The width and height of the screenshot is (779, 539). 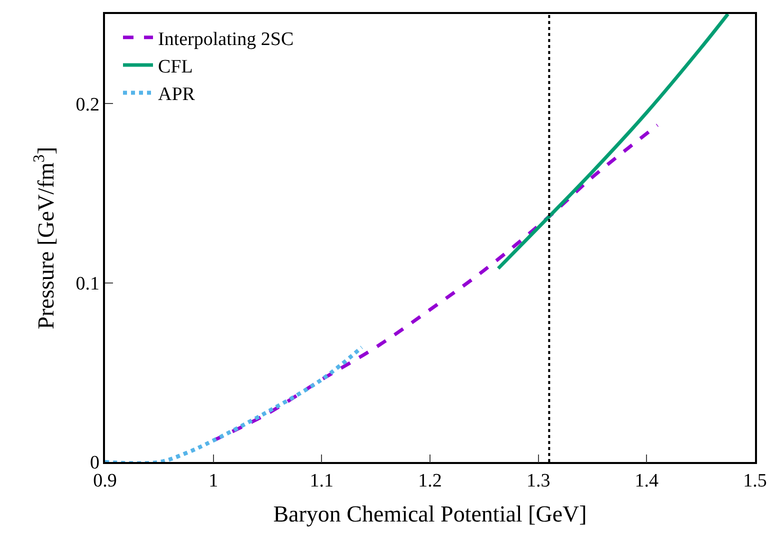 I want to click on x-axis-title: Baryon Chemical Potential [GeV], so click(x=430, y=514).